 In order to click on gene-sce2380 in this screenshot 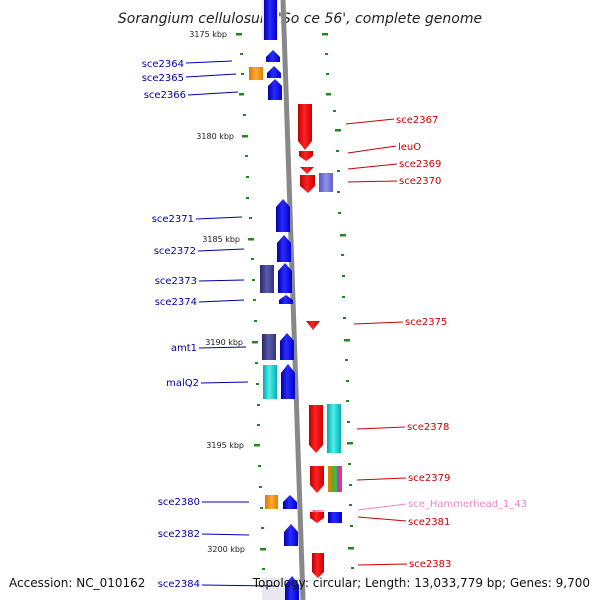, I will do `click(290, 502)`.